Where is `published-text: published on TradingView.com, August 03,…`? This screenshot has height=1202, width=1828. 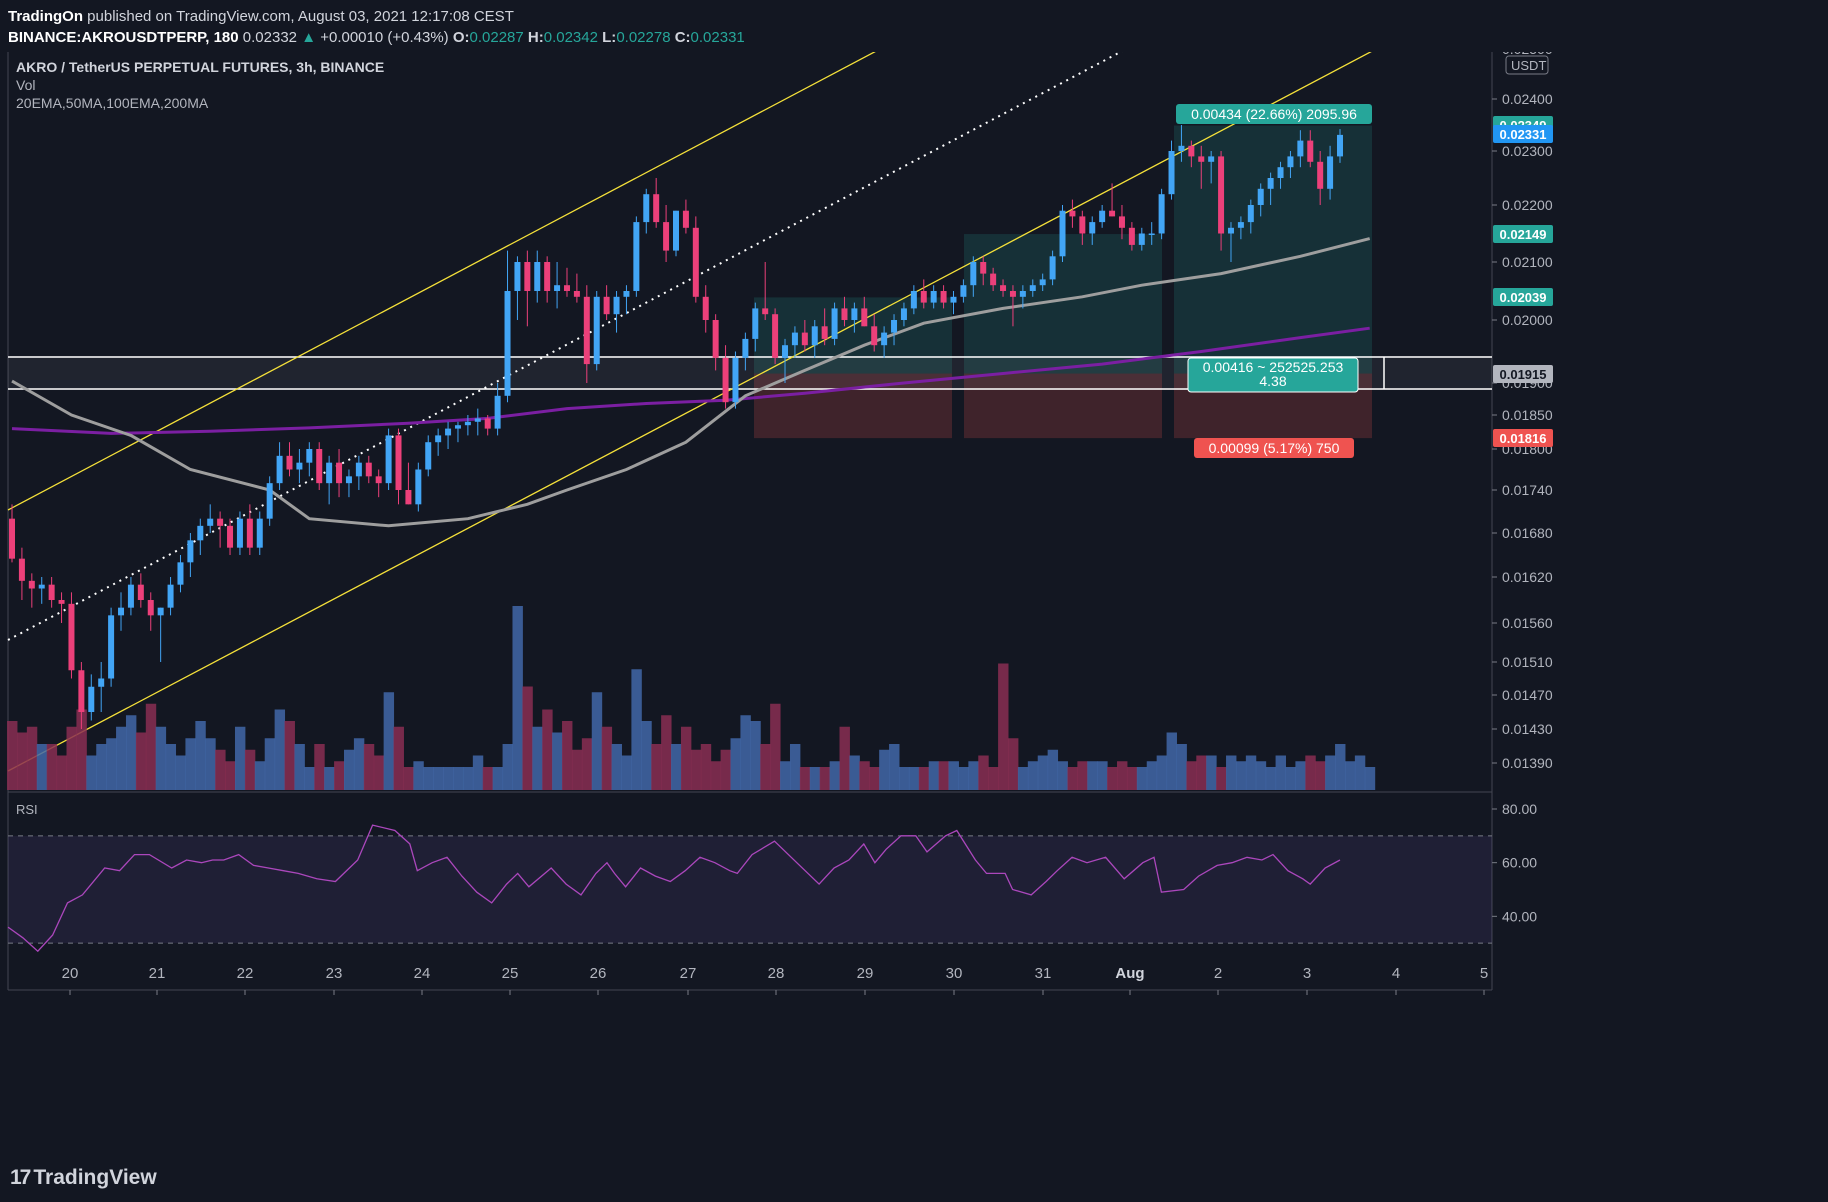 published-text: published on TradingView.com, August 03,… is located at coordinates (300, 16).